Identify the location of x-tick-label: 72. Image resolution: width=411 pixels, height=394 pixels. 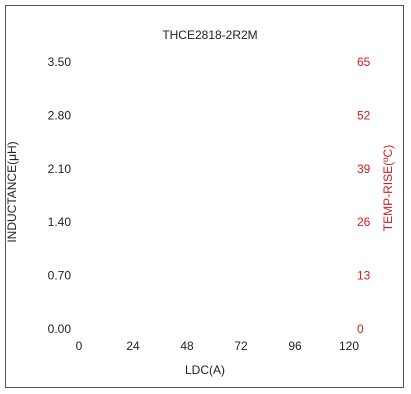
(241, 346).